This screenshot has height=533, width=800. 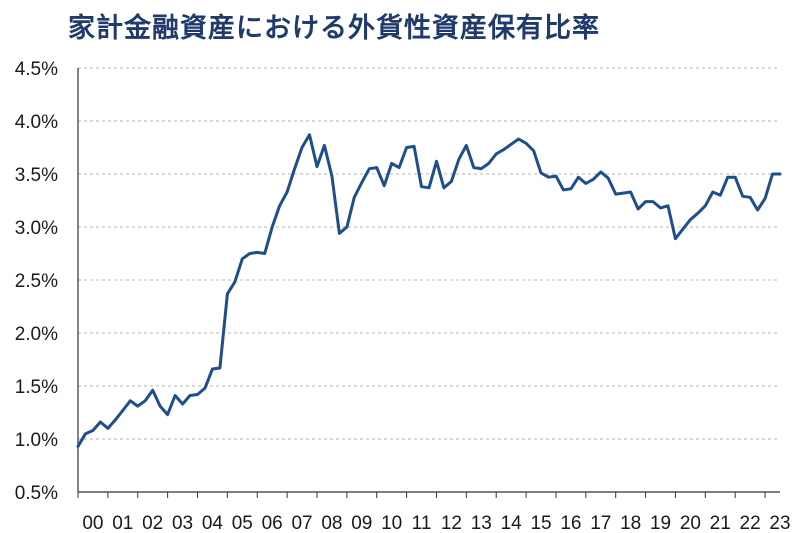 I want to click on x-tick-label: 09, so click(x=361, y=523).